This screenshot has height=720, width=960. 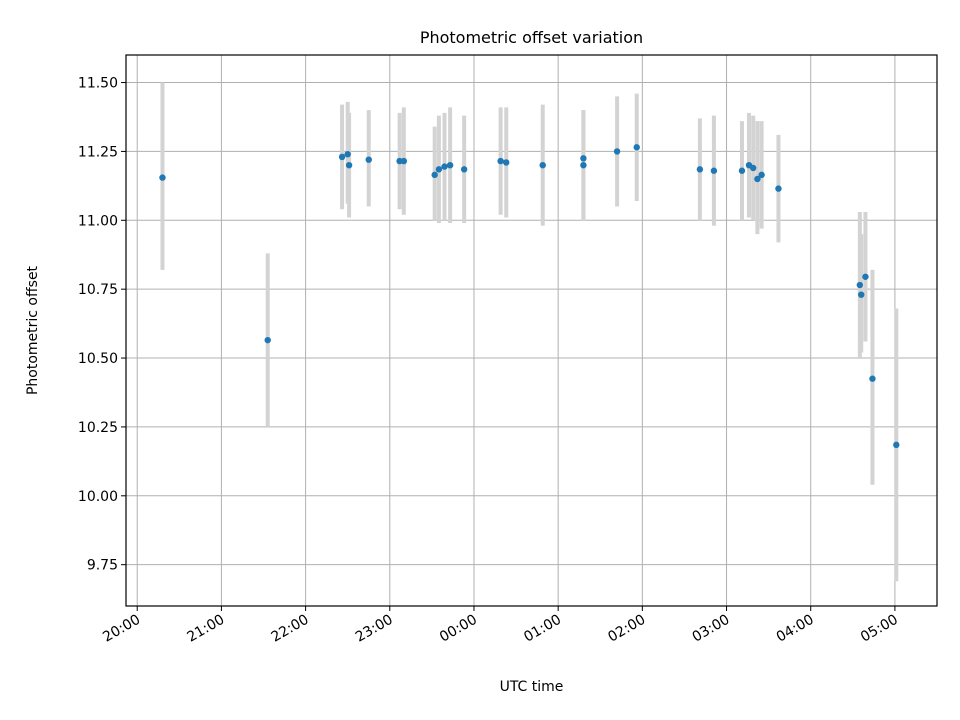 What do you see at coordinates (98, 221) in the screenshot?
I see `y-tick-label: 11.00` at bounding box center [98, 221].